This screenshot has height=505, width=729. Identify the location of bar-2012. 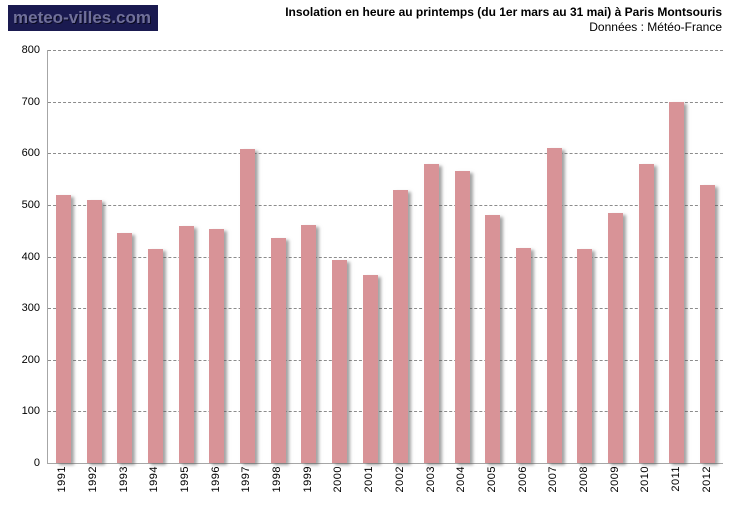
(708, 324).